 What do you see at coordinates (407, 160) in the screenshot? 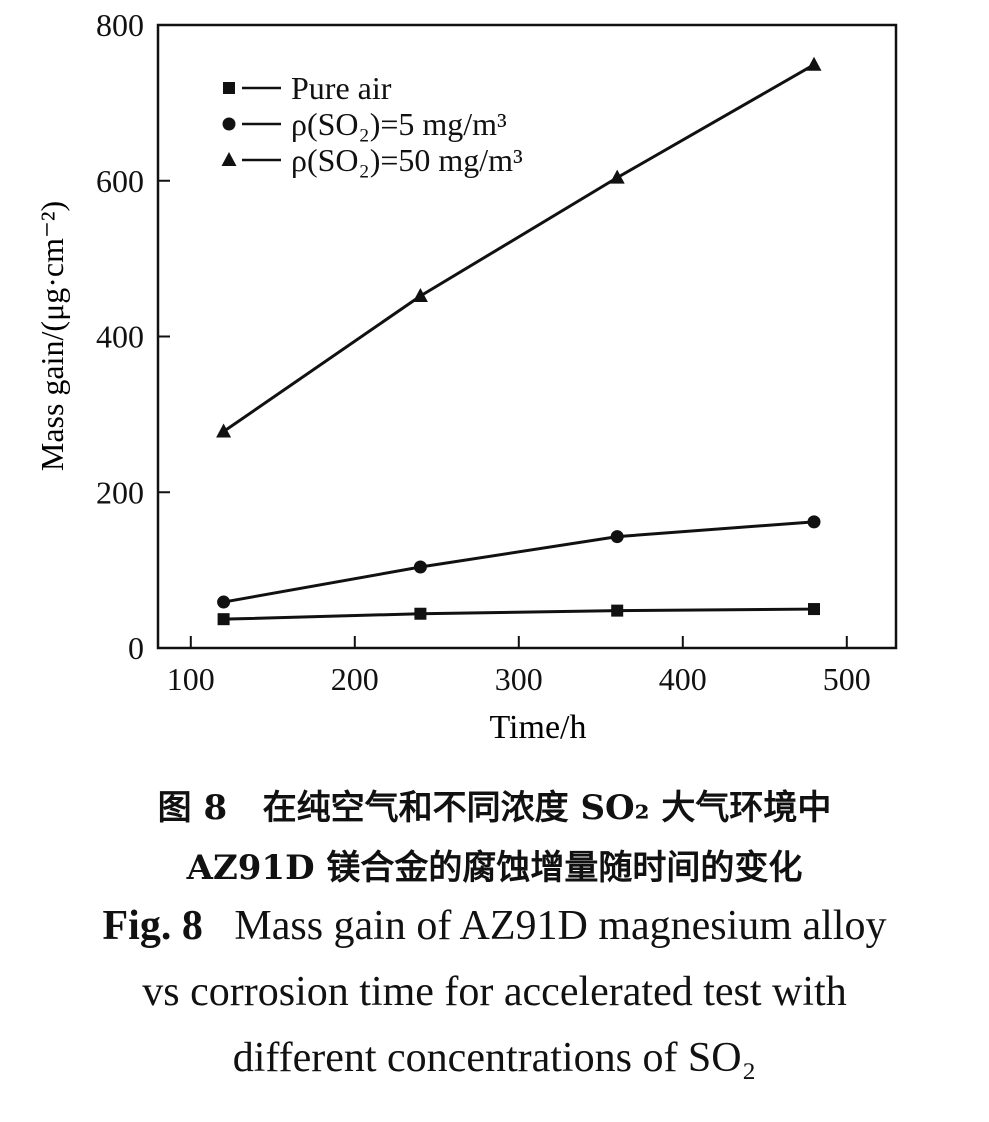
I see `legend-label: ρ(SO₂)=50 mg/m³` at bounding box center [407, 160].